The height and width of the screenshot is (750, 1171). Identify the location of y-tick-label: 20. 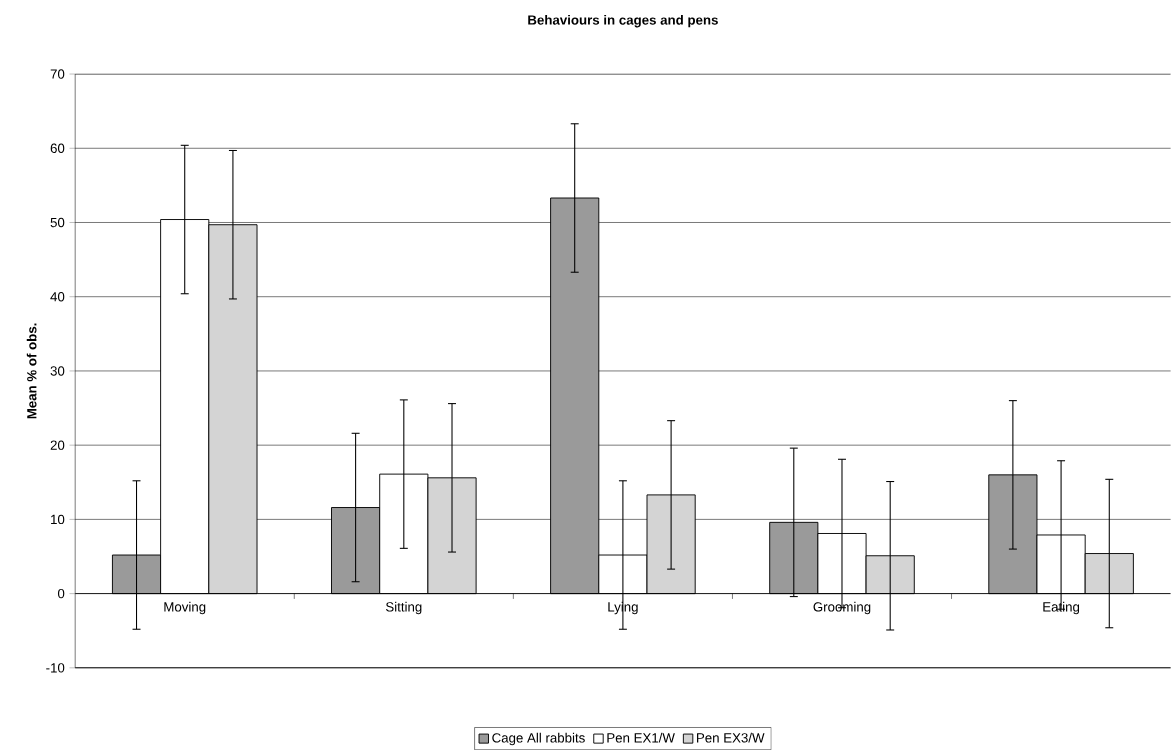
(57, 445).